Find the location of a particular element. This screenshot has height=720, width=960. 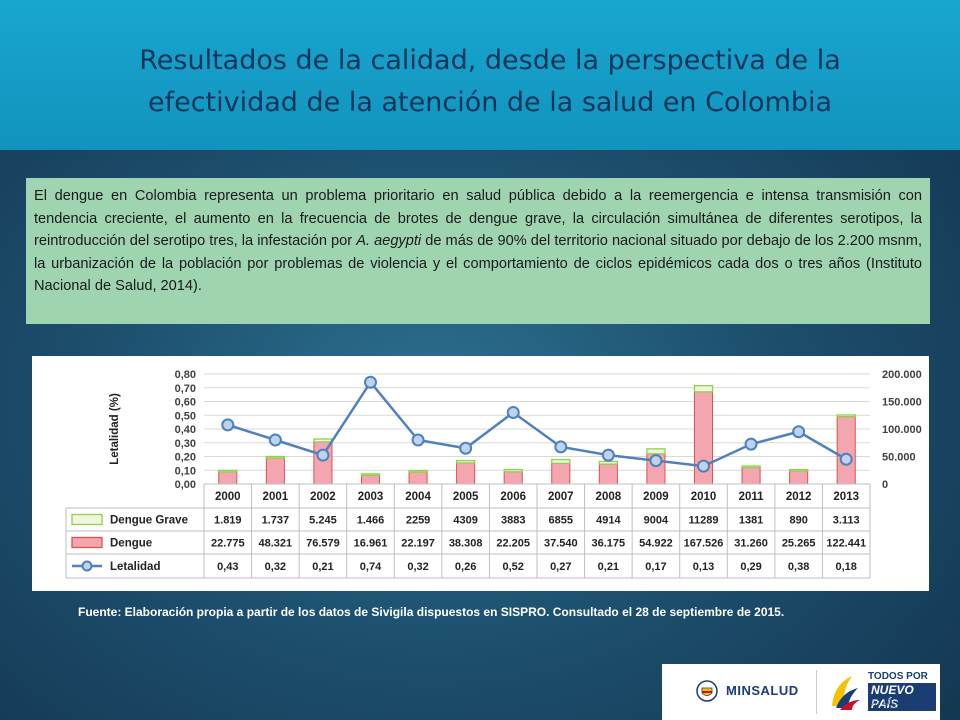

y-tick-label: 0,40 is located at coordinates (185, 430).